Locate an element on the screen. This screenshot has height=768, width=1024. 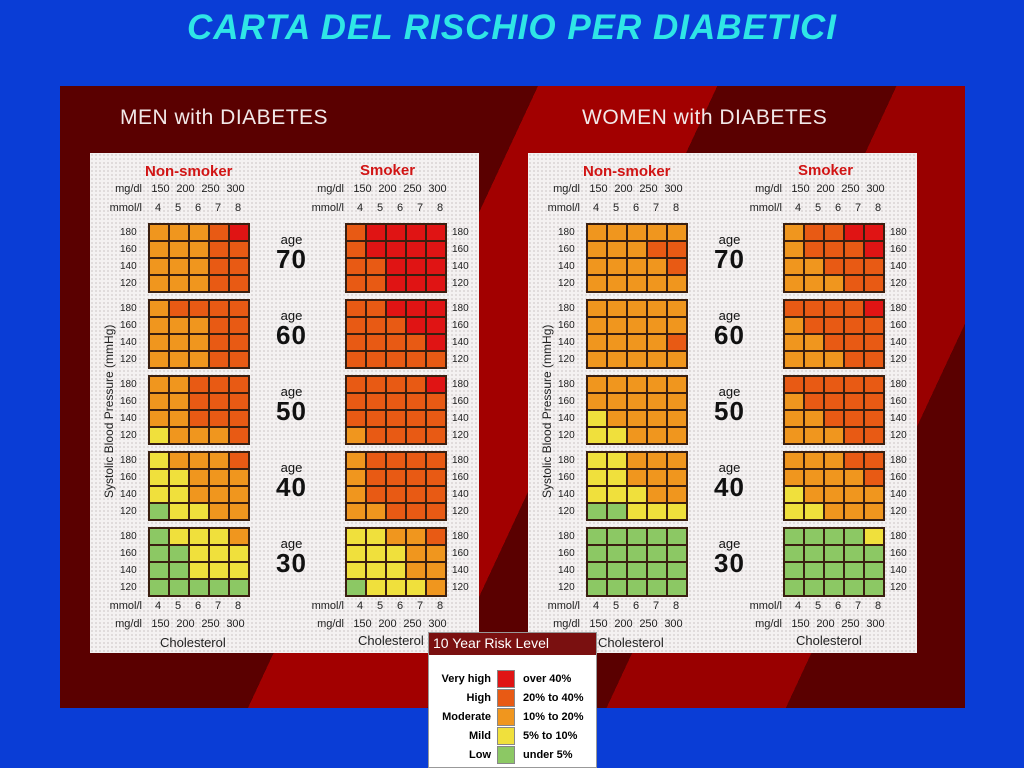
men-smoker-label: Smoker is located at coordinates (388, 170).